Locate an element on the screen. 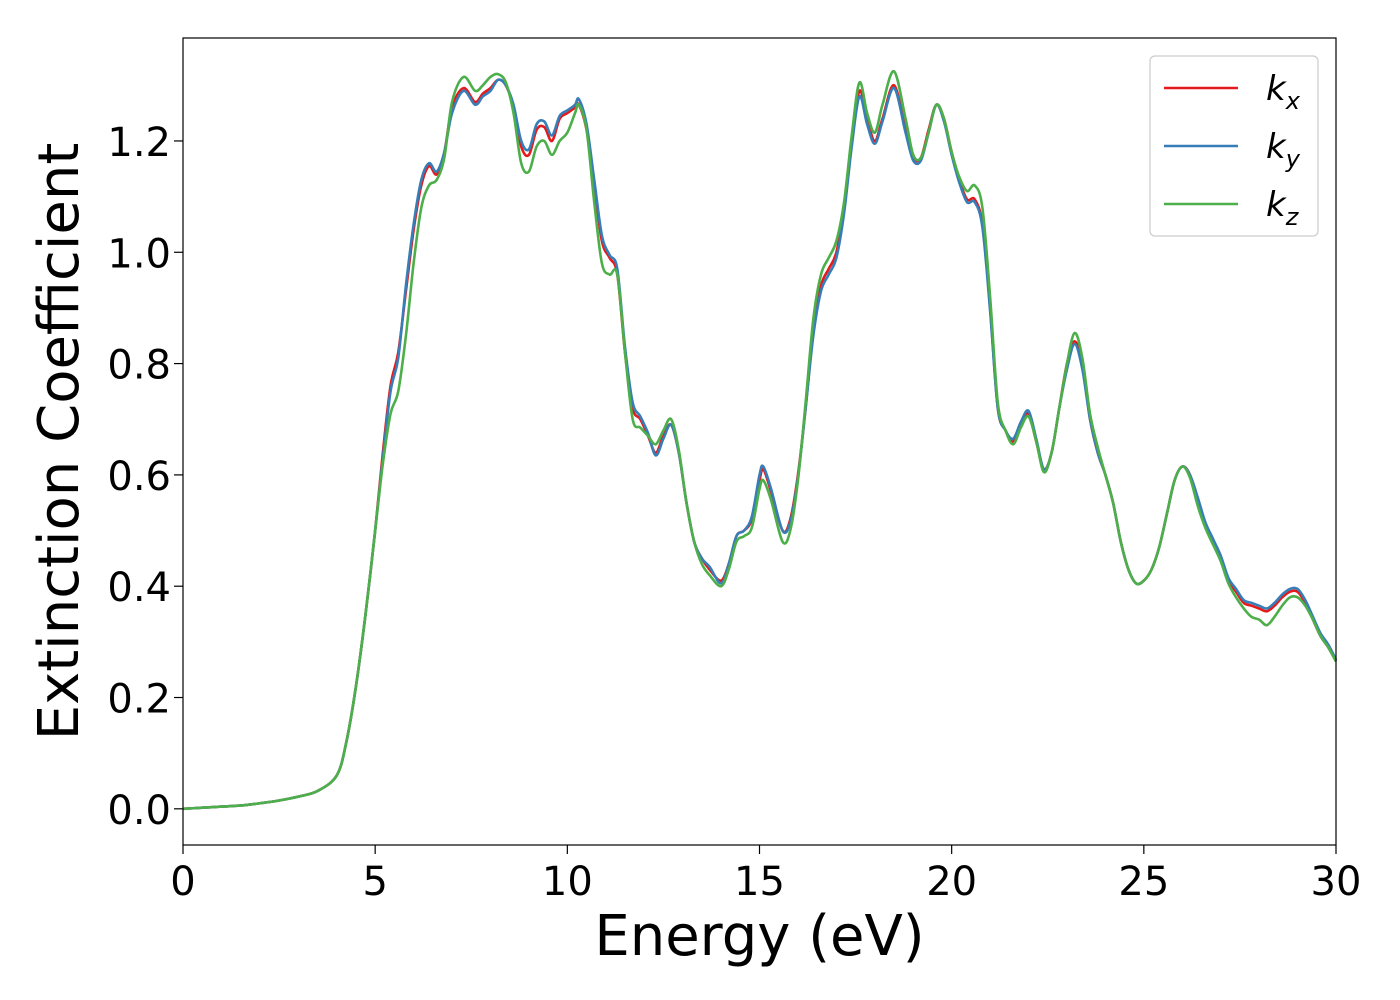 The image size is (1400, 1000). y-tick-label: 0.6 is located at coordinates (139, 477).